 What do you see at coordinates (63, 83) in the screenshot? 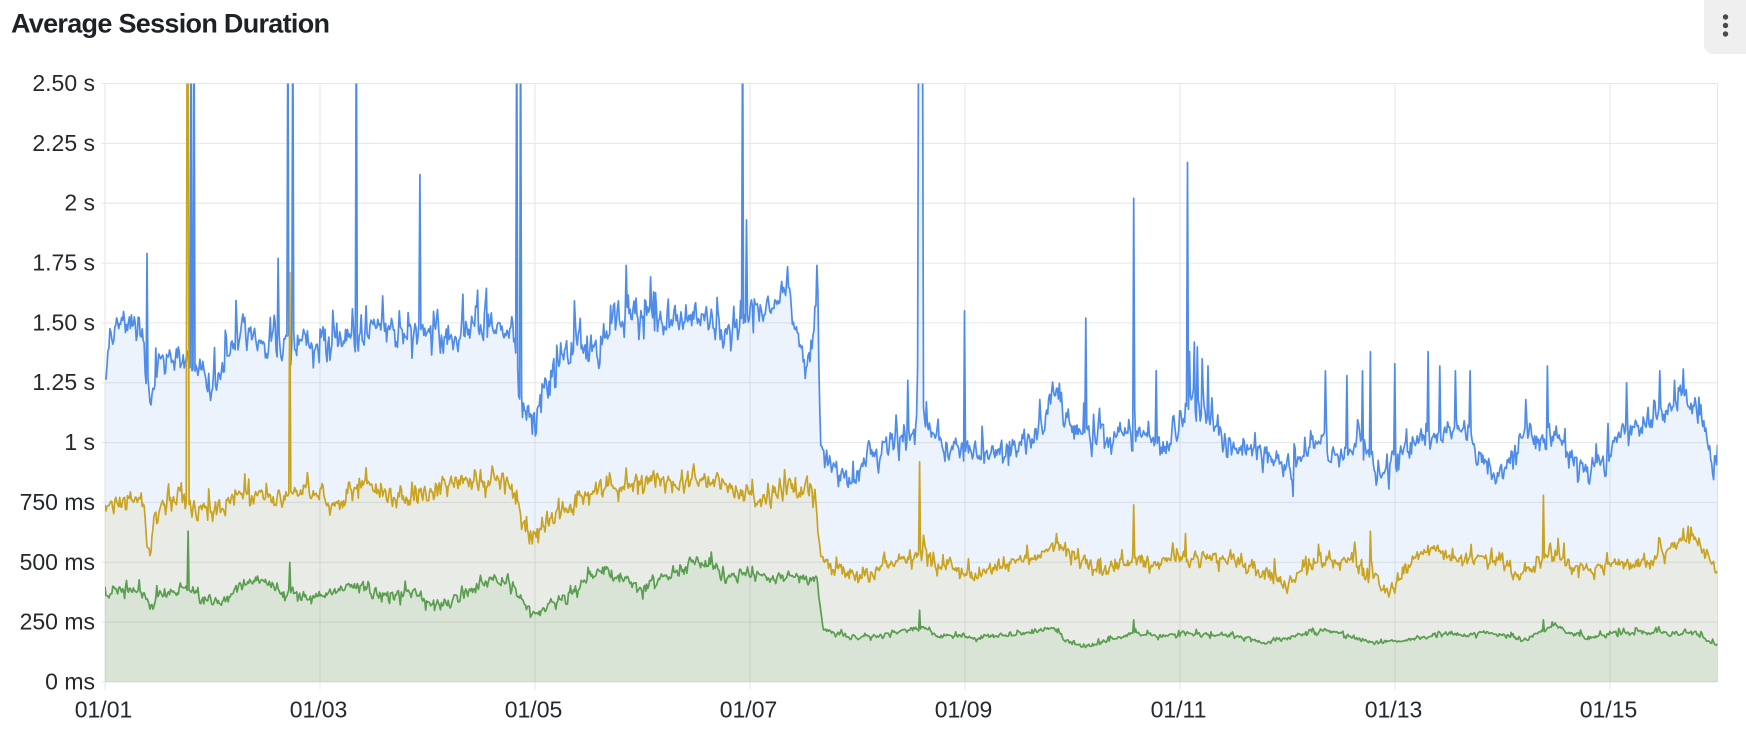
I see `svg-text: 2.50 s` at bounding box center [63, 83].